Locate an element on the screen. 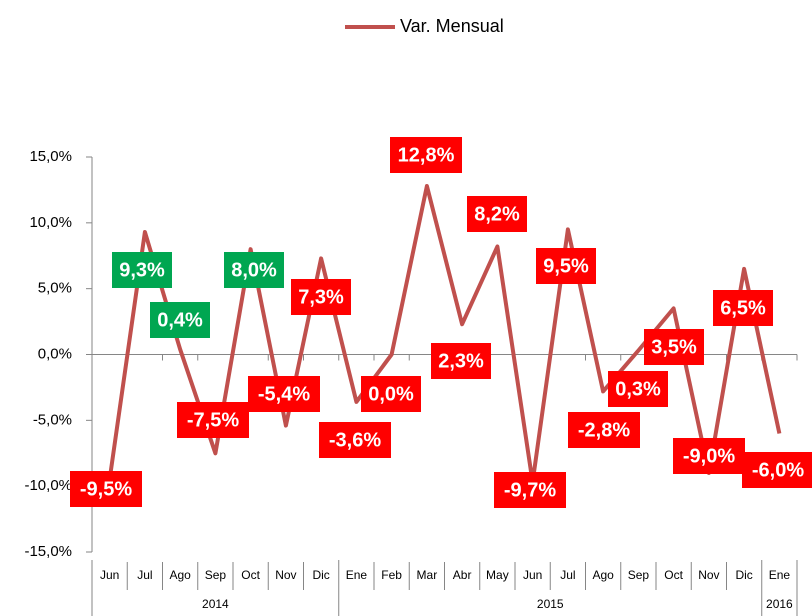 The image size is (812, 616). data-label-group: 7,3% is located at coordinates (321, 297).